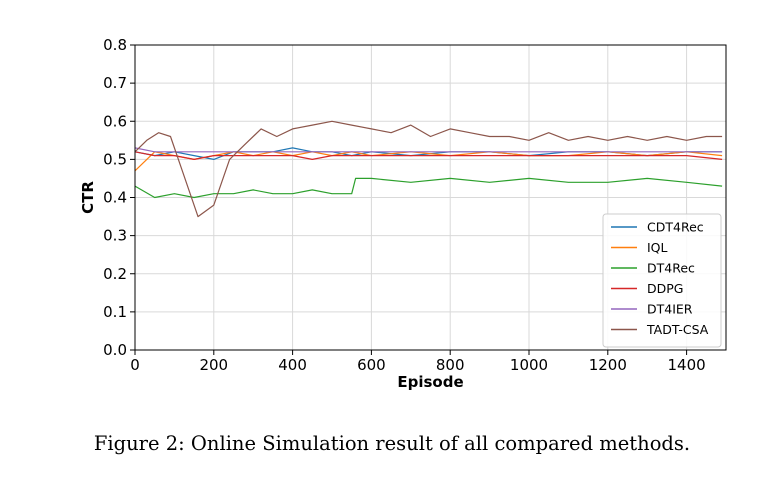 This screenshot has width=784, height=499. I want to click on series-line-dt4ier, so click(428, 150).